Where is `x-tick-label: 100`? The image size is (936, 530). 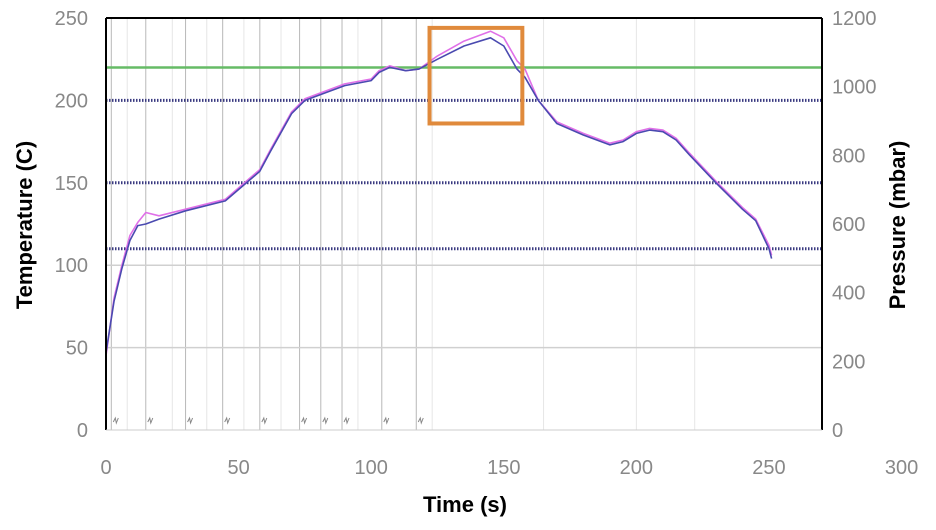
x-tick-label: 100 is located at coordinates (370, 468).